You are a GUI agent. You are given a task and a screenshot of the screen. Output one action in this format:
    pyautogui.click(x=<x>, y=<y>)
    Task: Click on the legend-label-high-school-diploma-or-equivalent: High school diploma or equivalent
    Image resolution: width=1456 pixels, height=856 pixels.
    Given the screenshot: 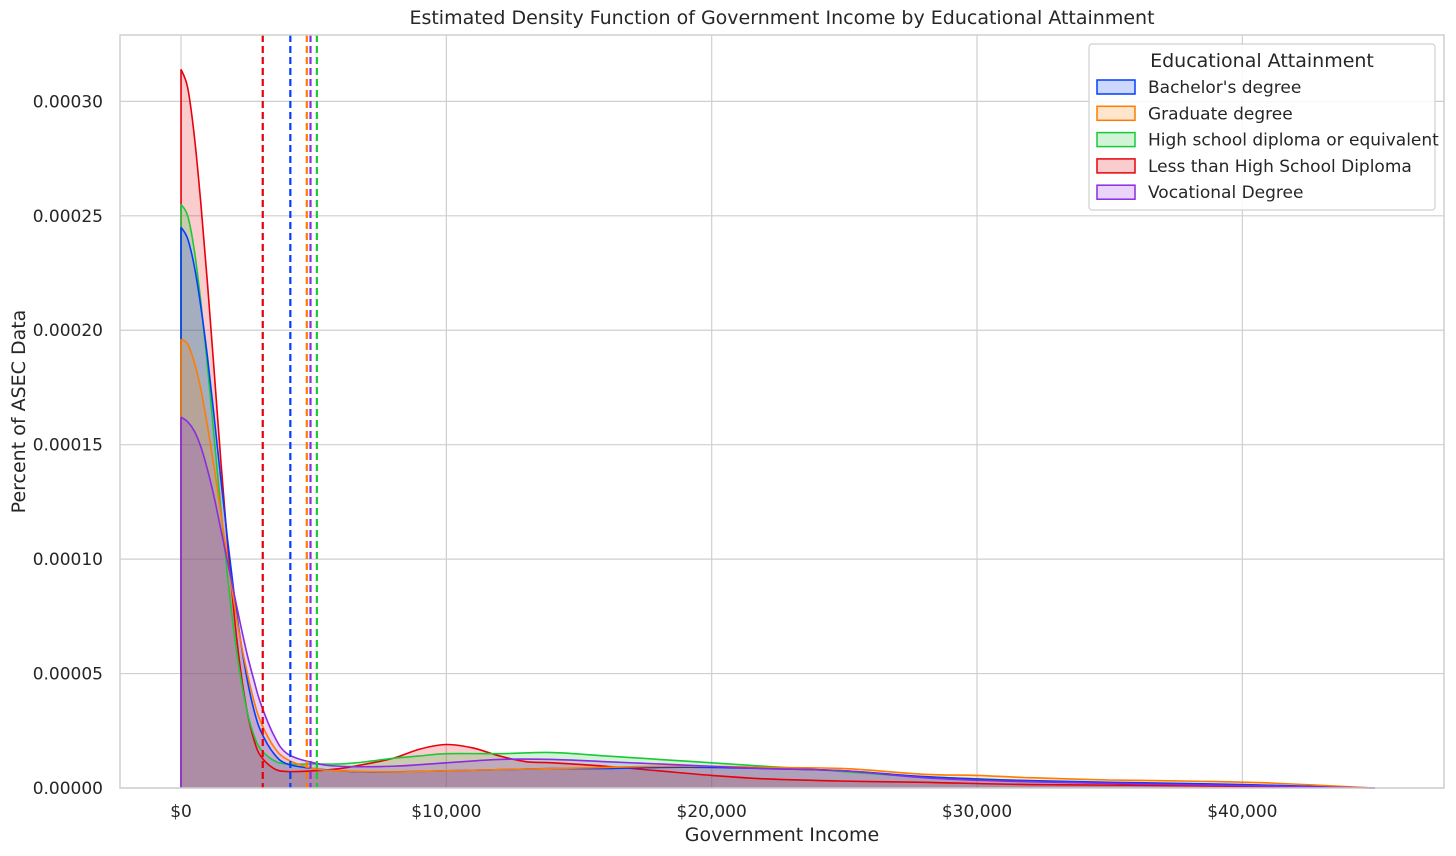 What is the action you would take?
    pyautogui.click(x=1293, y=141)
    